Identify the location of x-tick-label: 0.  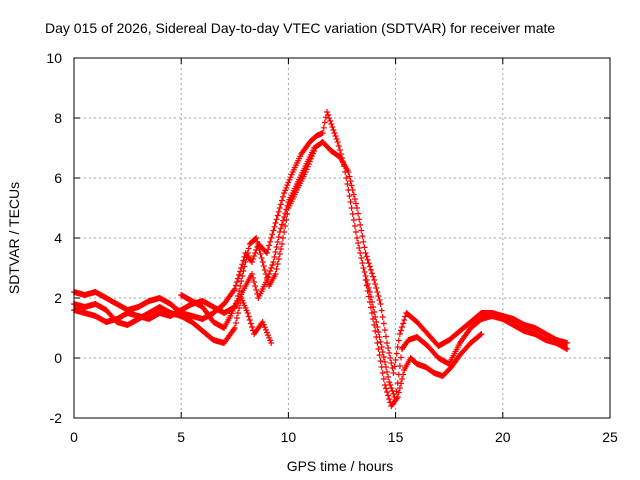
(74, 437).